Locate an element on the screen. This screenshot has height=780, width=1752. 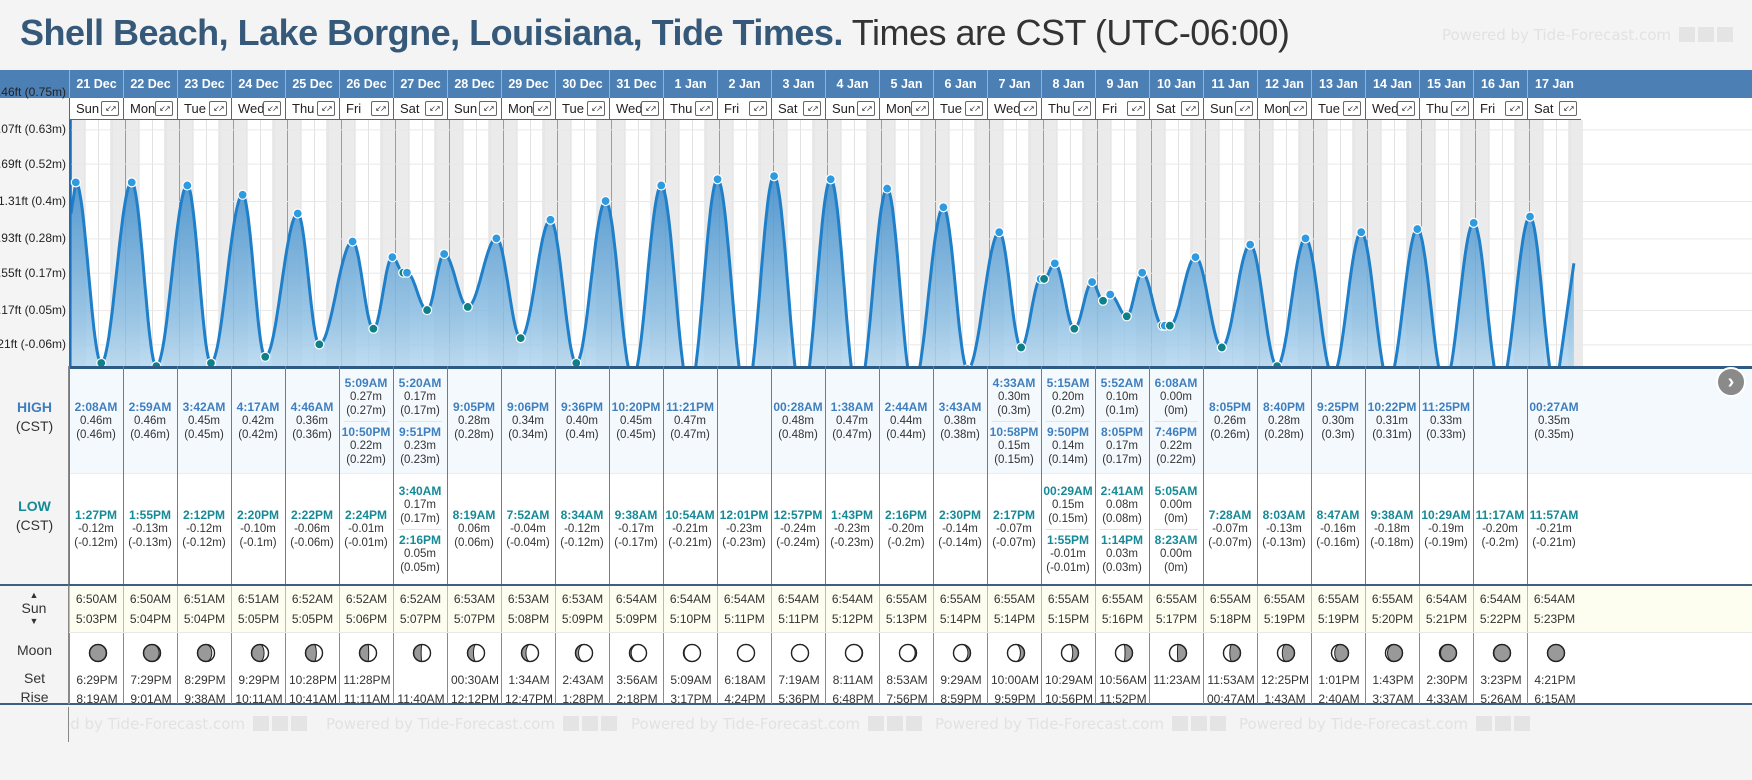
tide-height-alt: (0.36m) is located at coordinates (312, 435).